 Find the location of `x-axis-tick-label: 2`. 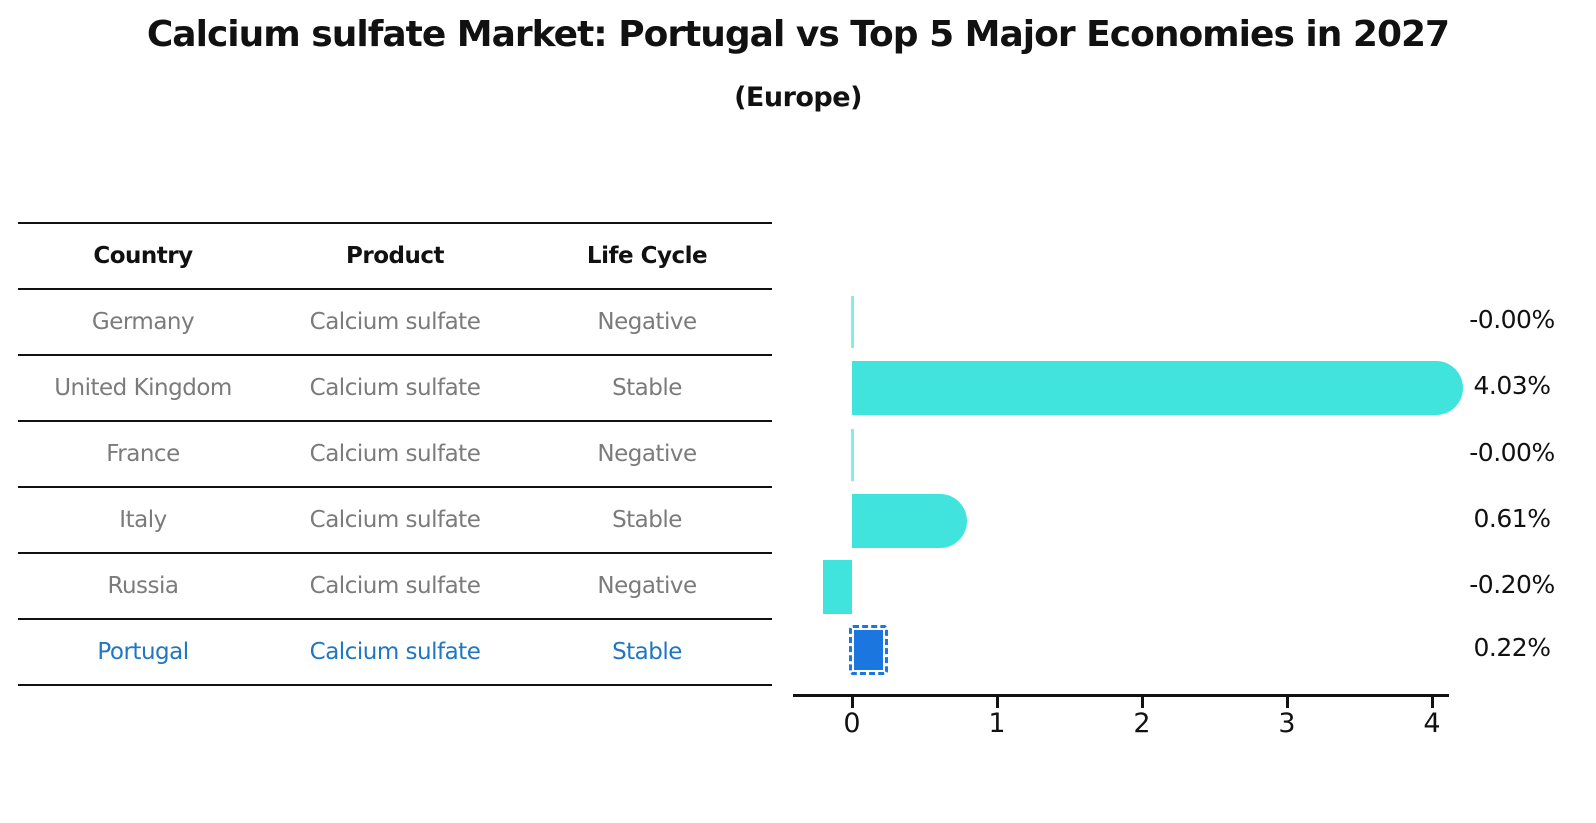

x-axis-tick-label: 2 is located at coordinates (1142, 723).